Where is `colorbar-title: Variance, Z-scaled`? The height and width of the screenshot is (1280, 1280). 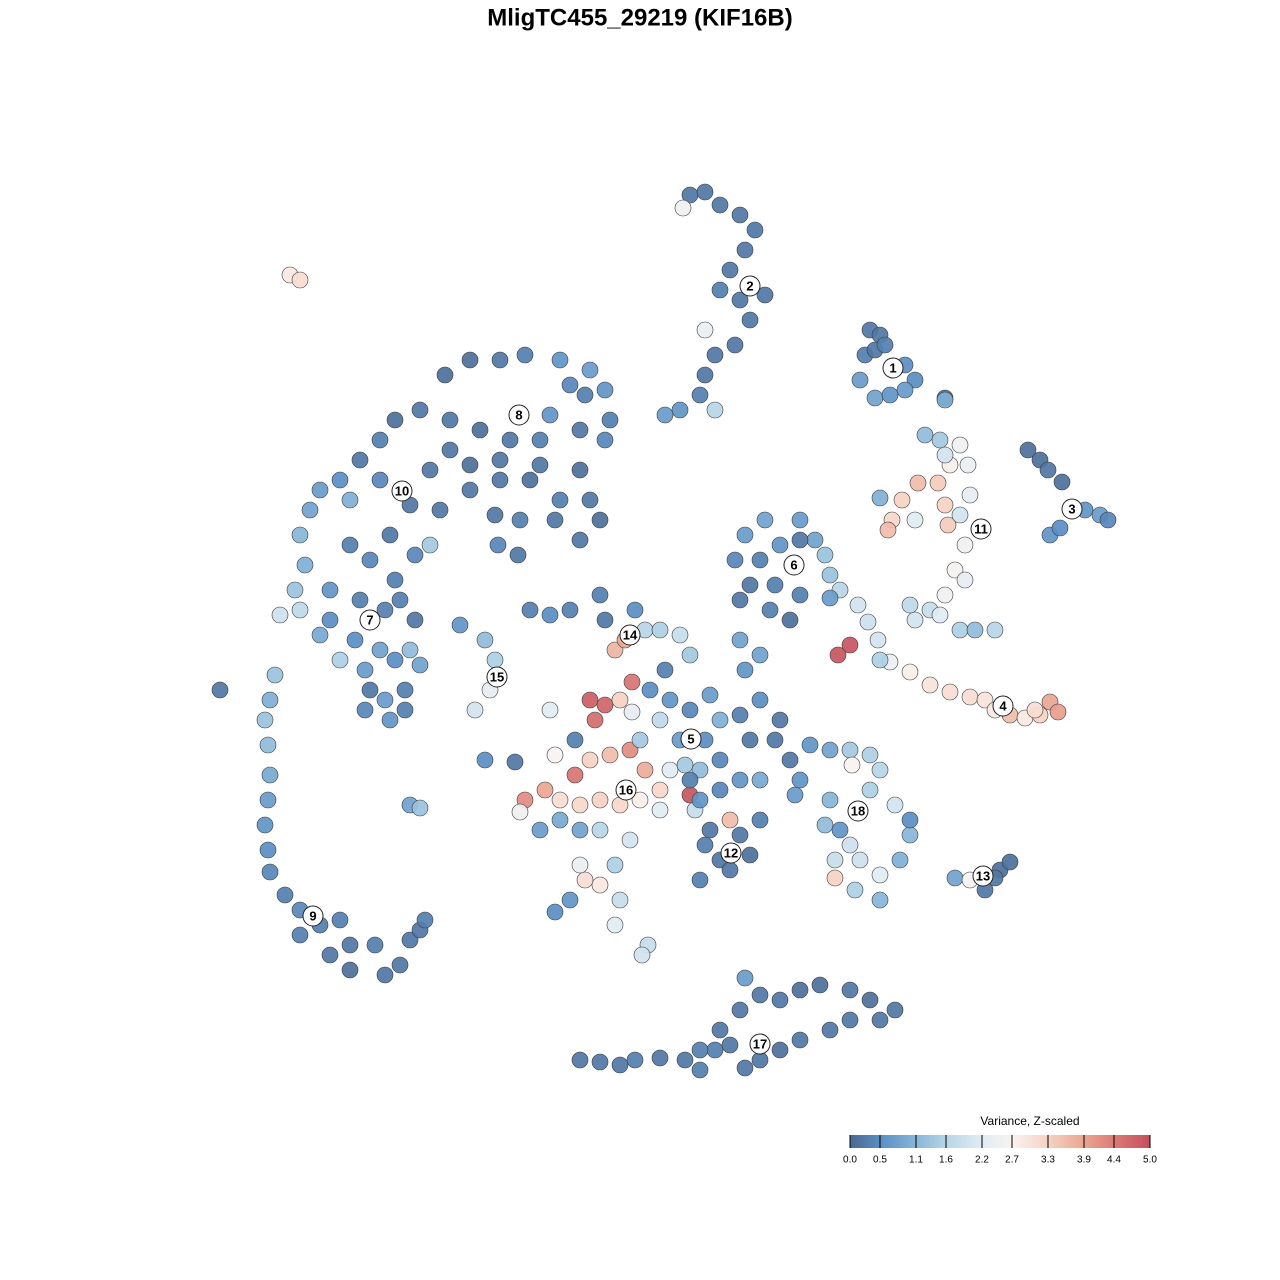 colorbar-title: Variance, Z-scaled is located at coordinates (1029, 1121).